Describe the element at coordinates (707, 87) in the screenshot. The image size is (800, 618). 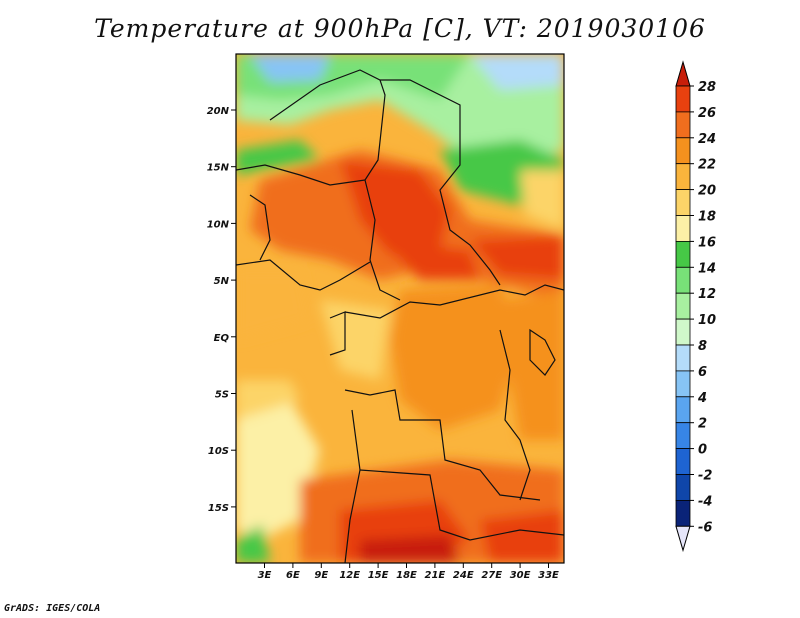
I see `colorbar-label: 28` at that location.